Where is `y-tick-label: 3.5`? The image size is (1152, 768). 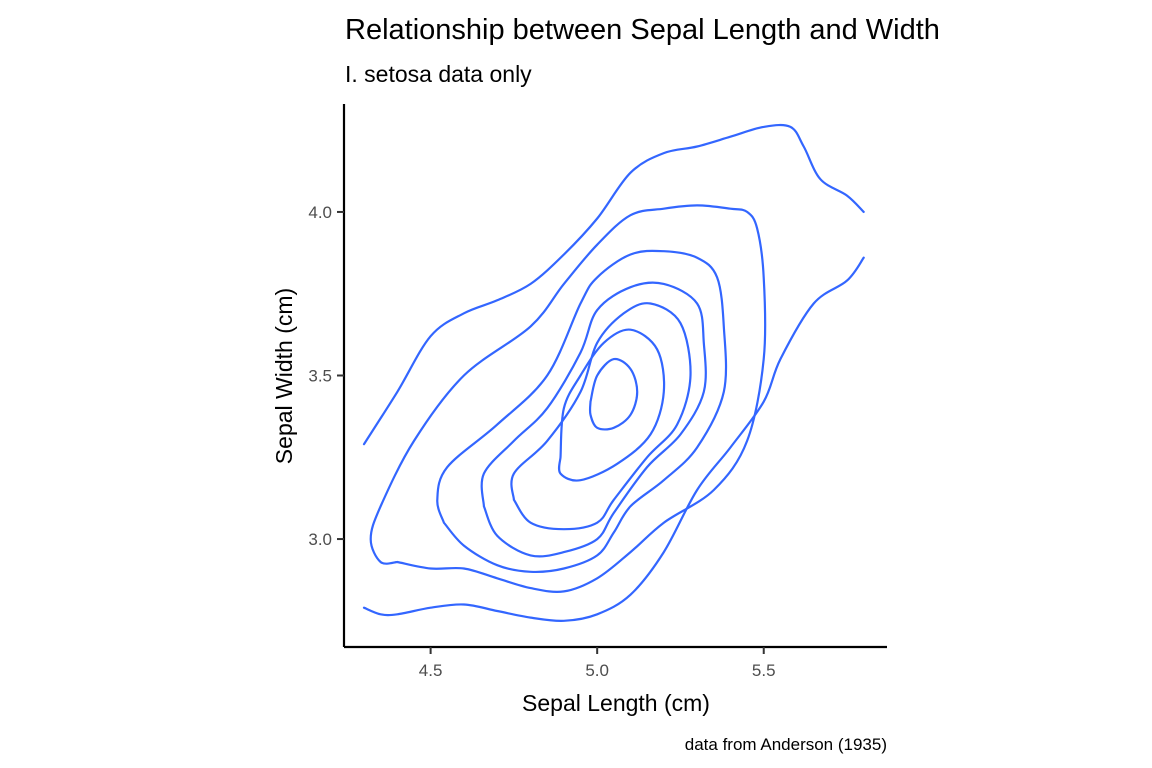
y-tick-label: 3.5 is located at coordinates (320, 376).